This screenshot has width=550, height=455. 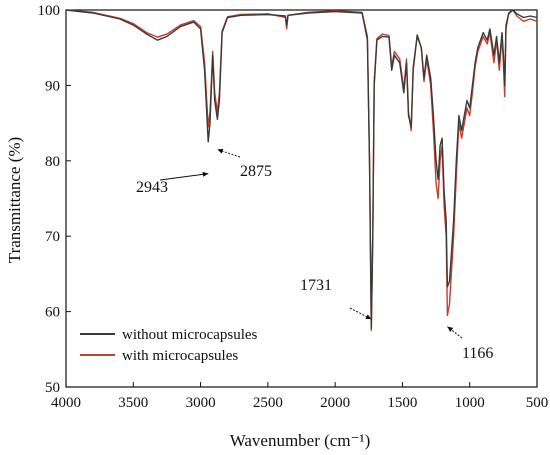 I want to click on legend: without microcapsules with microcapsules, so click(x=169, y=345).